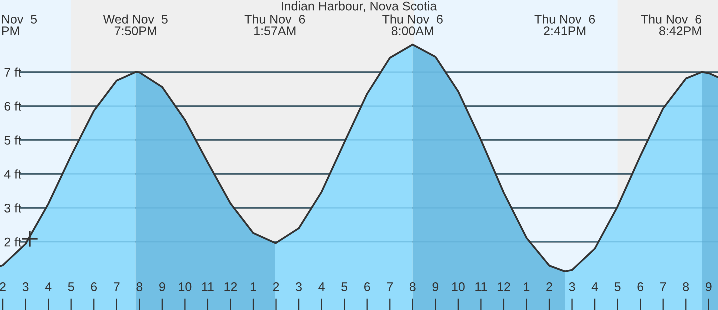 The height and width of the screenshot is (310, 718). Describe the element at coordinates (275, 25) in the screenshot. I see `annotation: Thu Nov 6 1:57AM` at that location.